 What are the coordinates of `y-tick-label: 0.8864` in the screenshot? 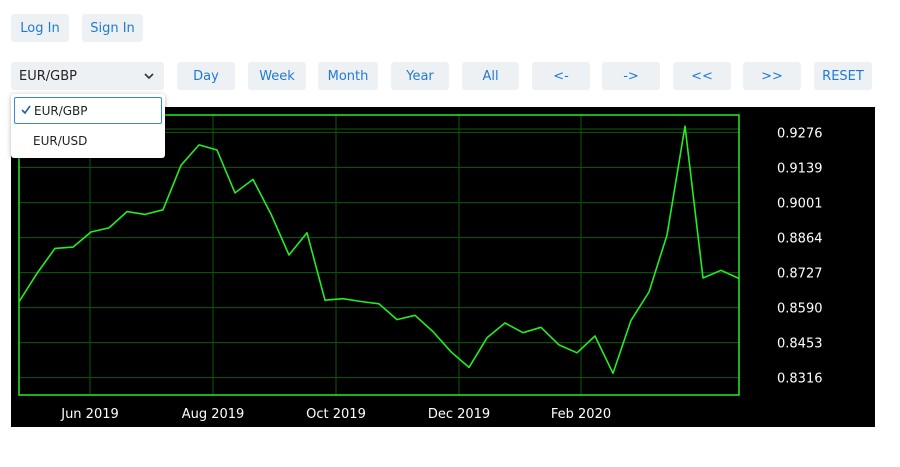 It's located at (800, 239).